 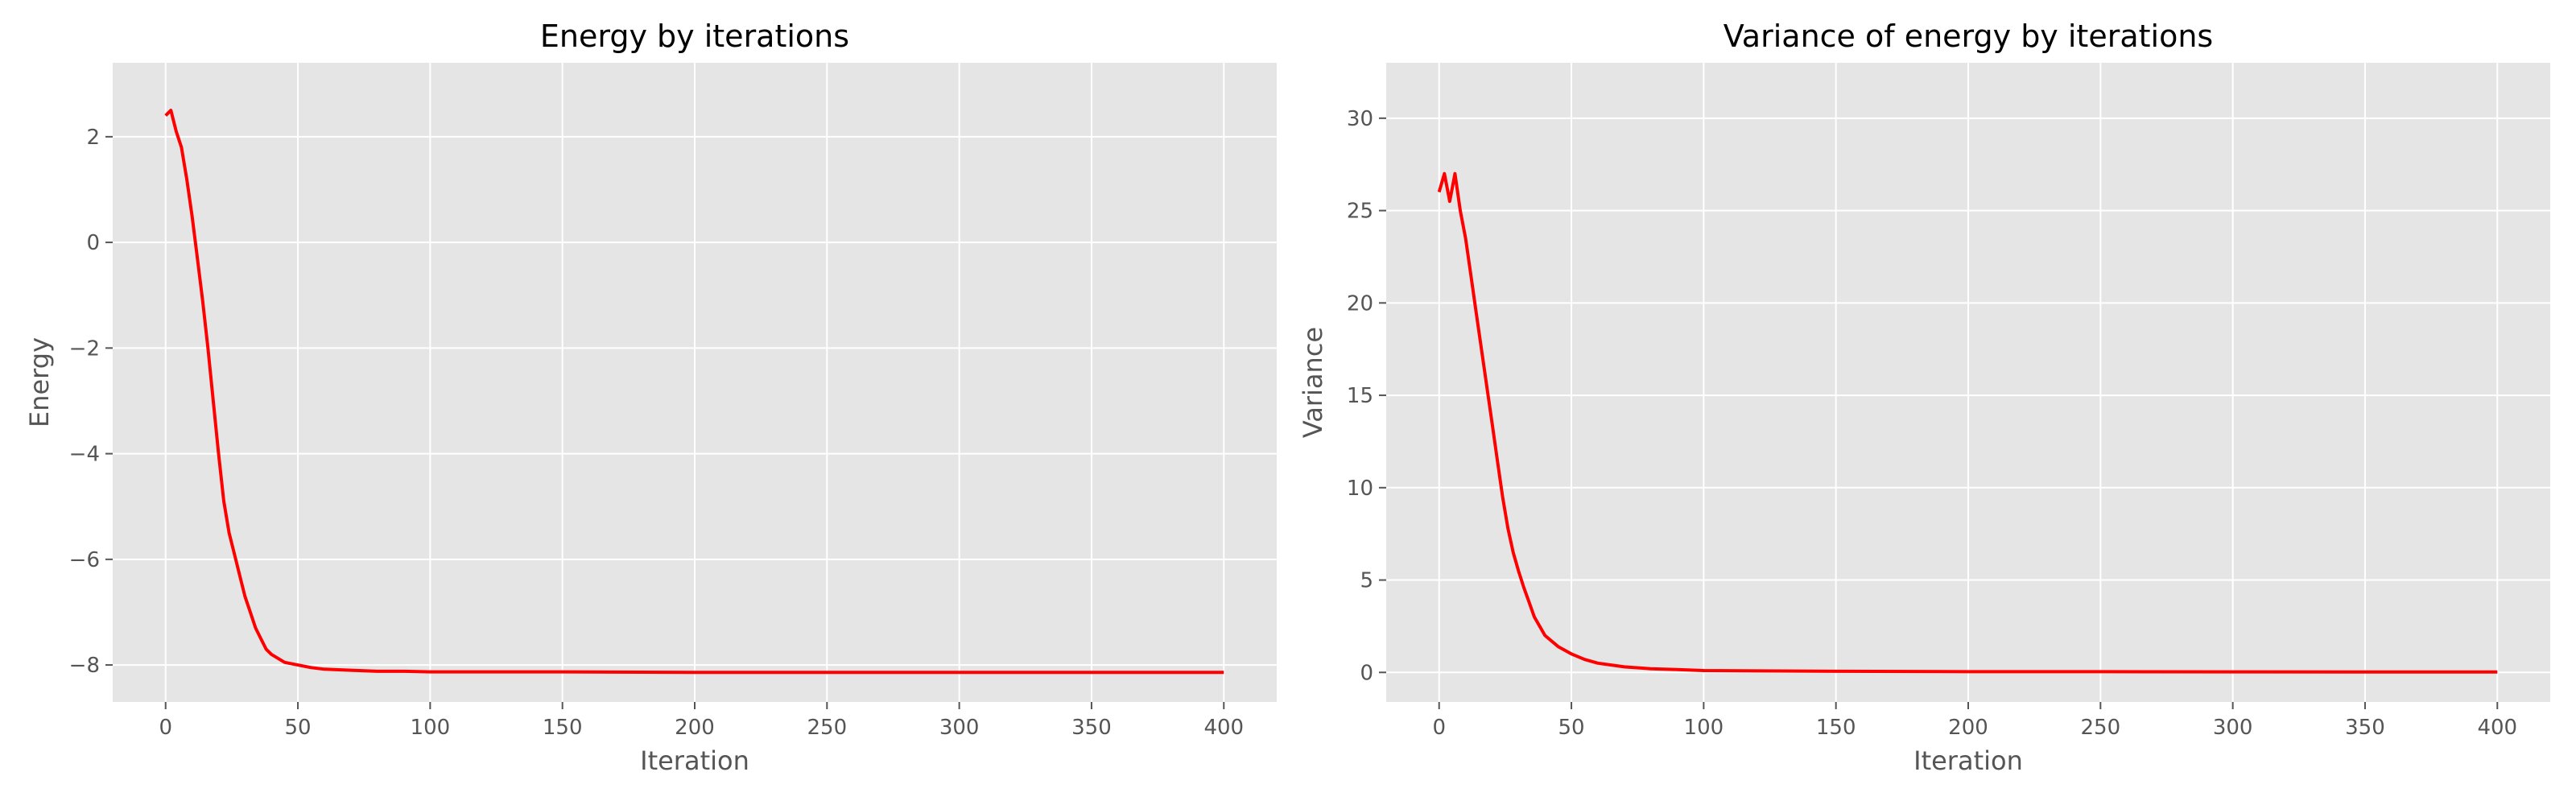 What do you see at coordinates (39, 382) in the screenshot?
I see `y-axis-label: Energy` at bounding box center [39, 382].